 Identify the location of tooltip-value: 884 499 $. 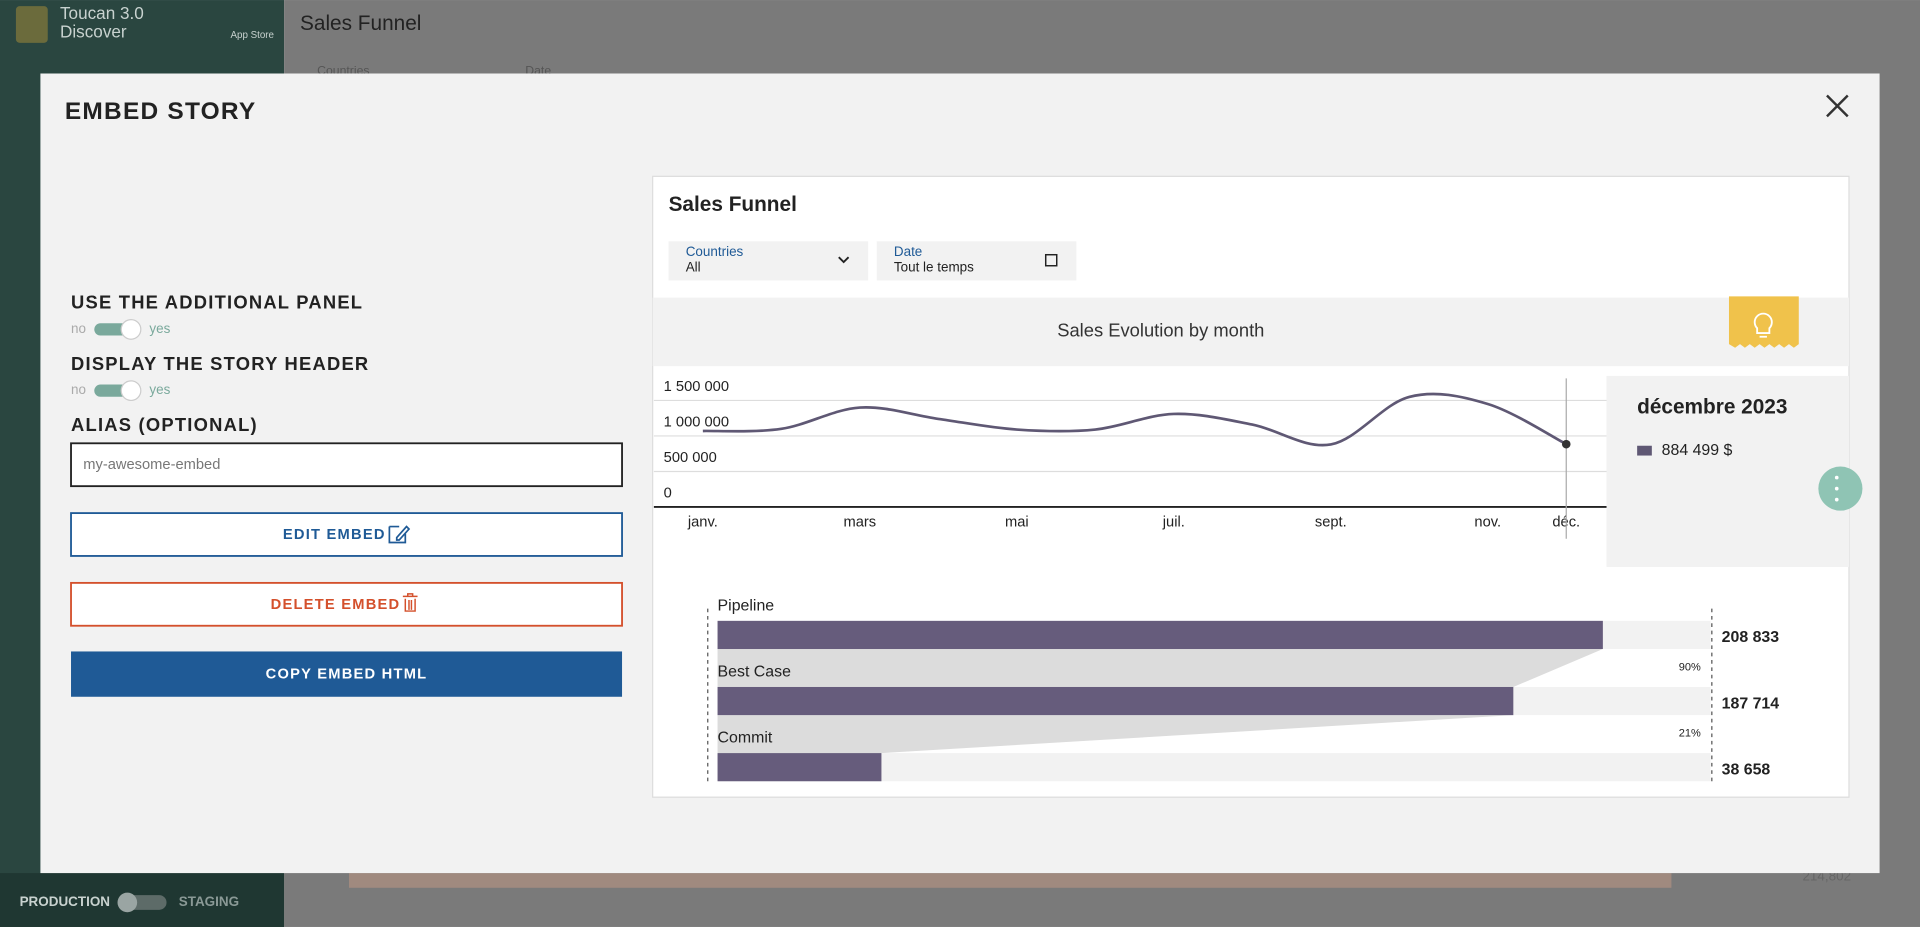
(1697, 450).